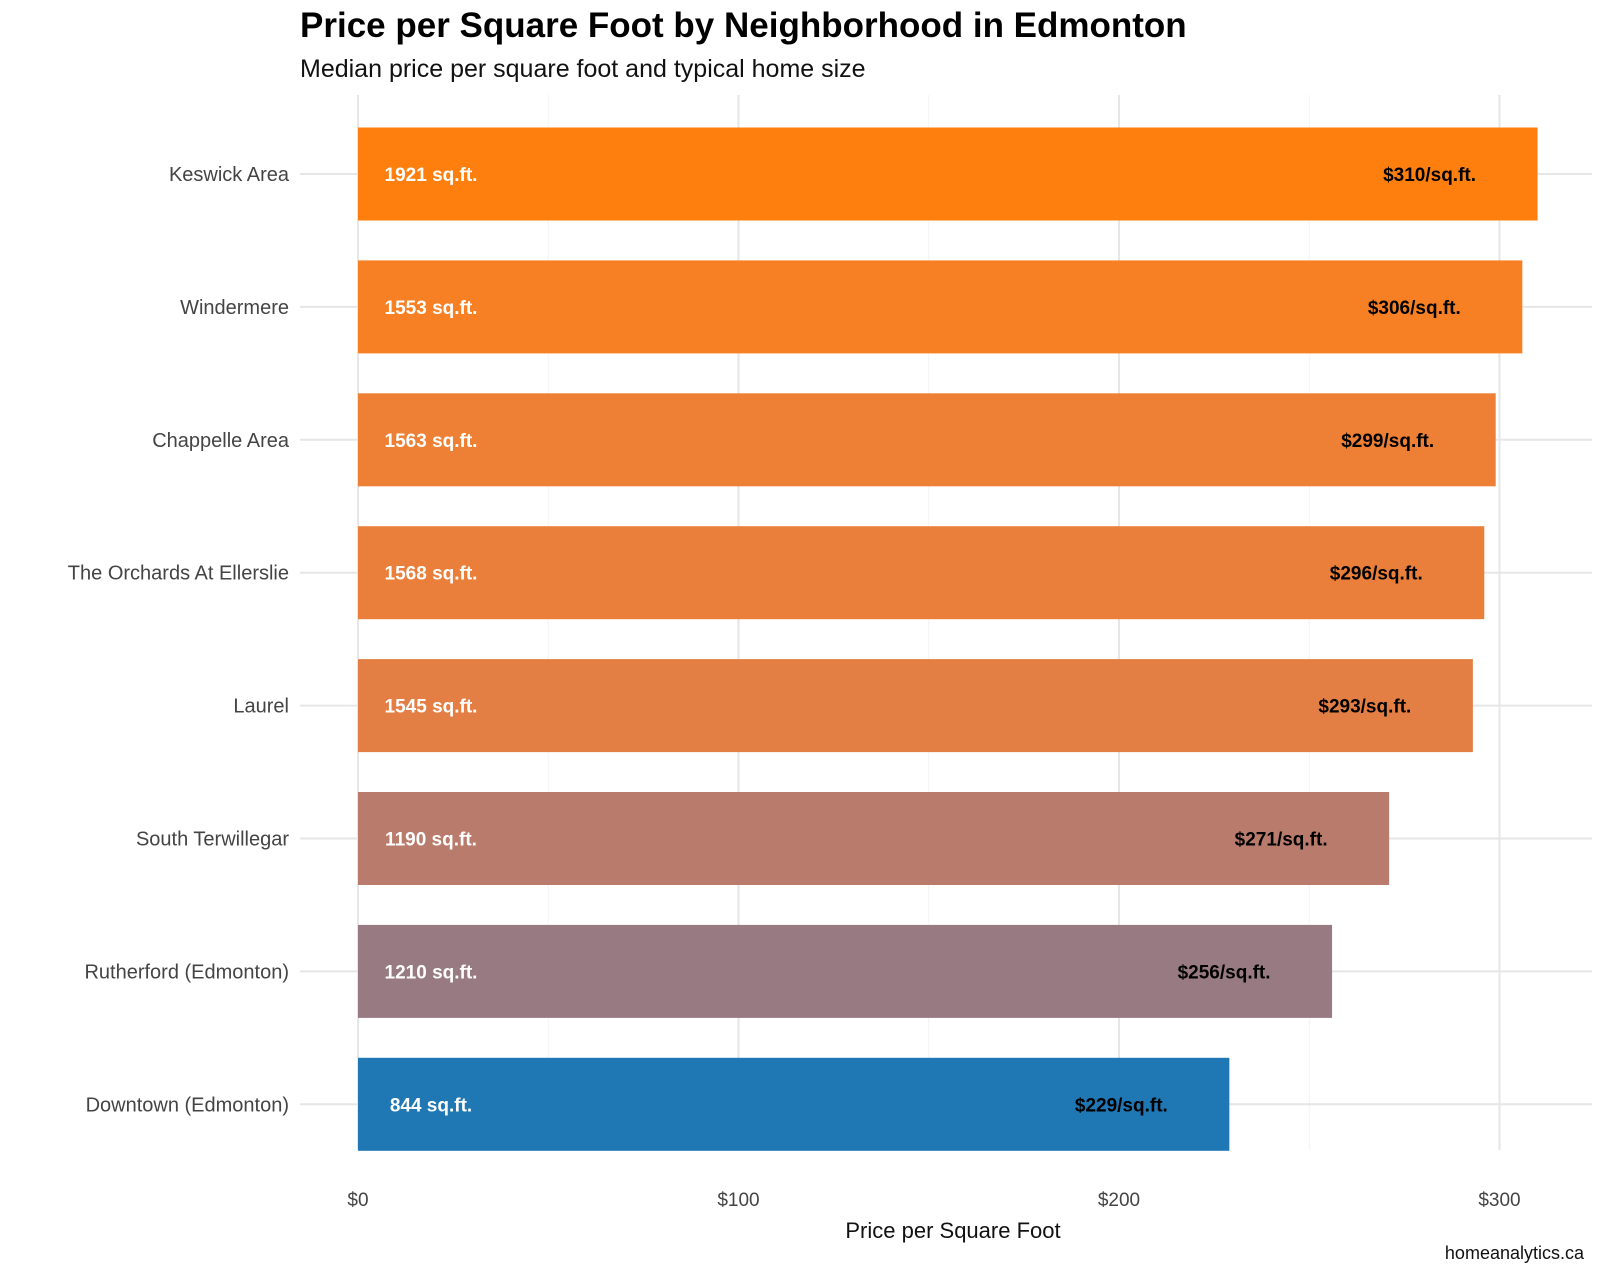  What do you see at coordinates (186, 972) in the screenshot?
I see `category-label: Rutherford (Edmonton)` at bounding box center [186, 972].